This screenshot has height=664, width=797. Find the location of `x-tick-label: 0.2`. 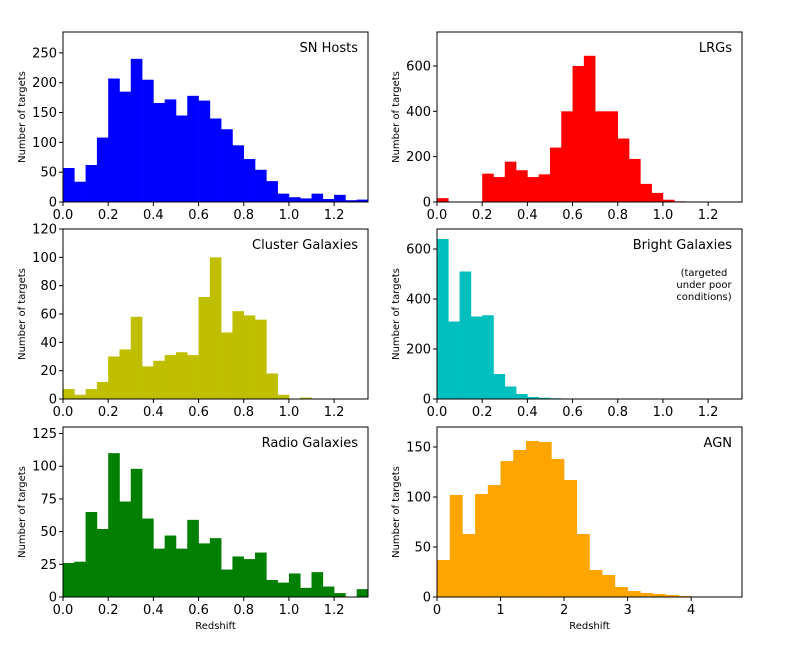

x-tick-label: 0.2 is located at coordinates (108, 412).